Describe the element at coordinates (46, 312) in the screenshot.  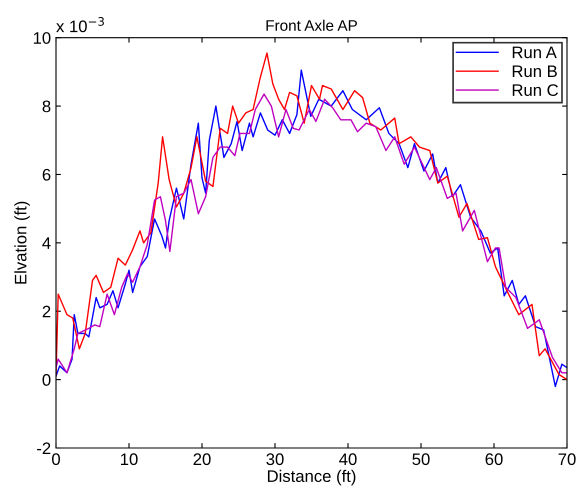
I see `y-tick-label: 2` at that location.